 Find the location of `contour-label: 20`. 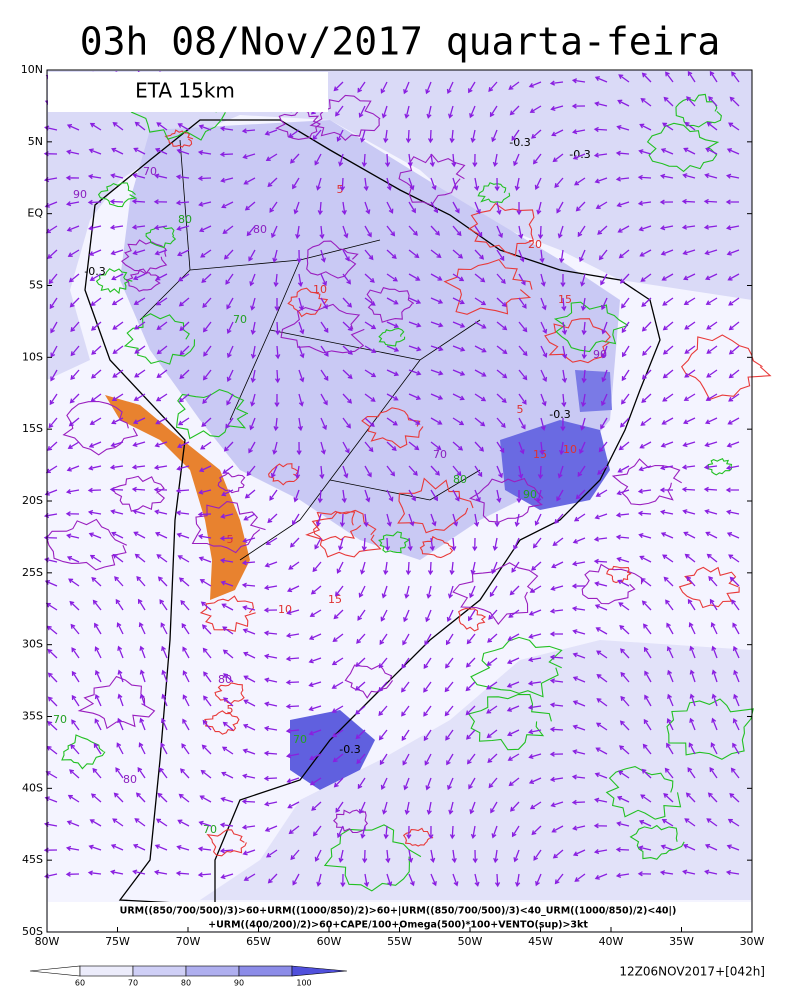

contour-label: 20 is located at coordinates (535, 244).